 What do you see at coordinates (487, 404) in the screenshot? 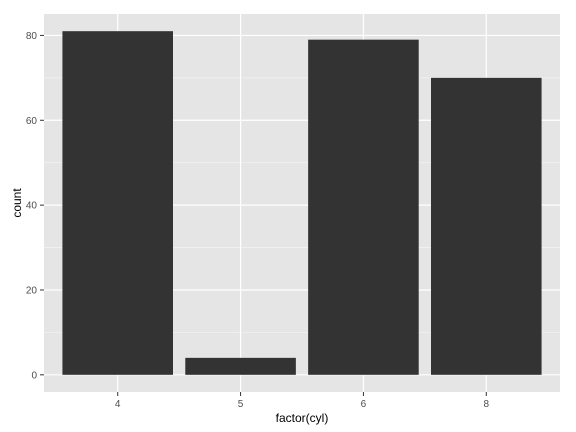
I see `x-tick-label: 8` at bounding box center [487, 404].